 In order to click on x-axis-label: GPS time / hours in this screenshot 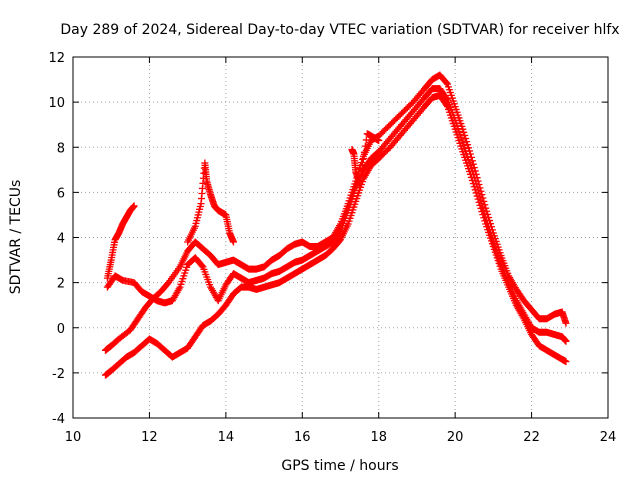, I will do `click(339, 466)`.